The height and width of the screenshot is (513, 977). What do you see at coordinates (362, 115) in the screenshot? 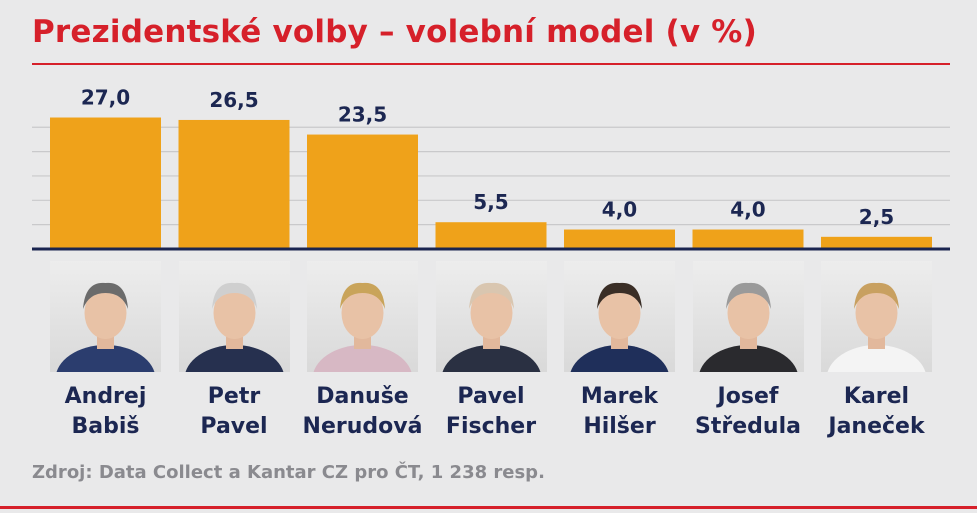
I see `bar-value-label: 23,5` at bounding box center [362, 115].